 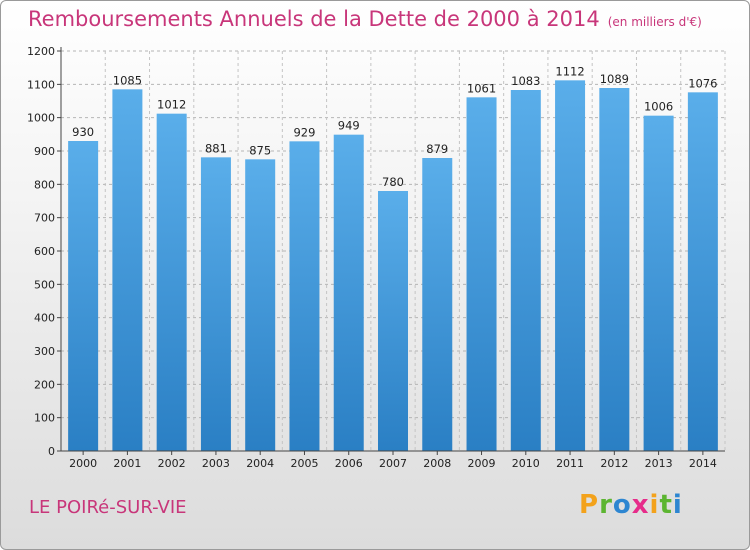 I want to click on x-tick-label-2012: 2012, so click(x=614, y=463).